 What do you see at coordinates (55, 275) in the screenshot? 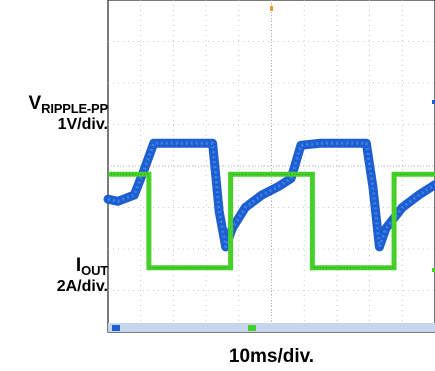
I see `current-channel-label: IOUT 2A/div.` at bounding box center [55, 275].